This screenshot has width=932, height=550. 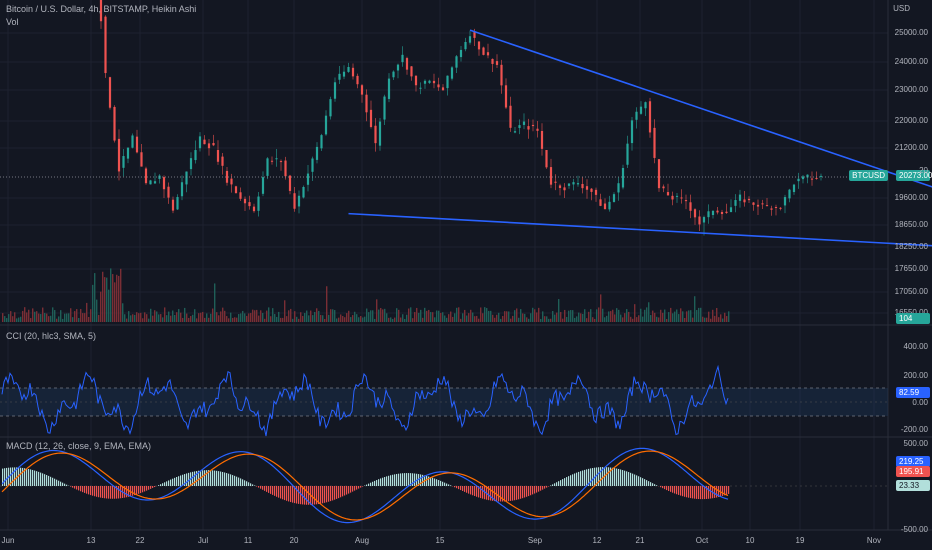 What do you see at coordinates (248, 540) in the screenshot?
I see `time-tick-label: 11` at bounding box center [248, 540].